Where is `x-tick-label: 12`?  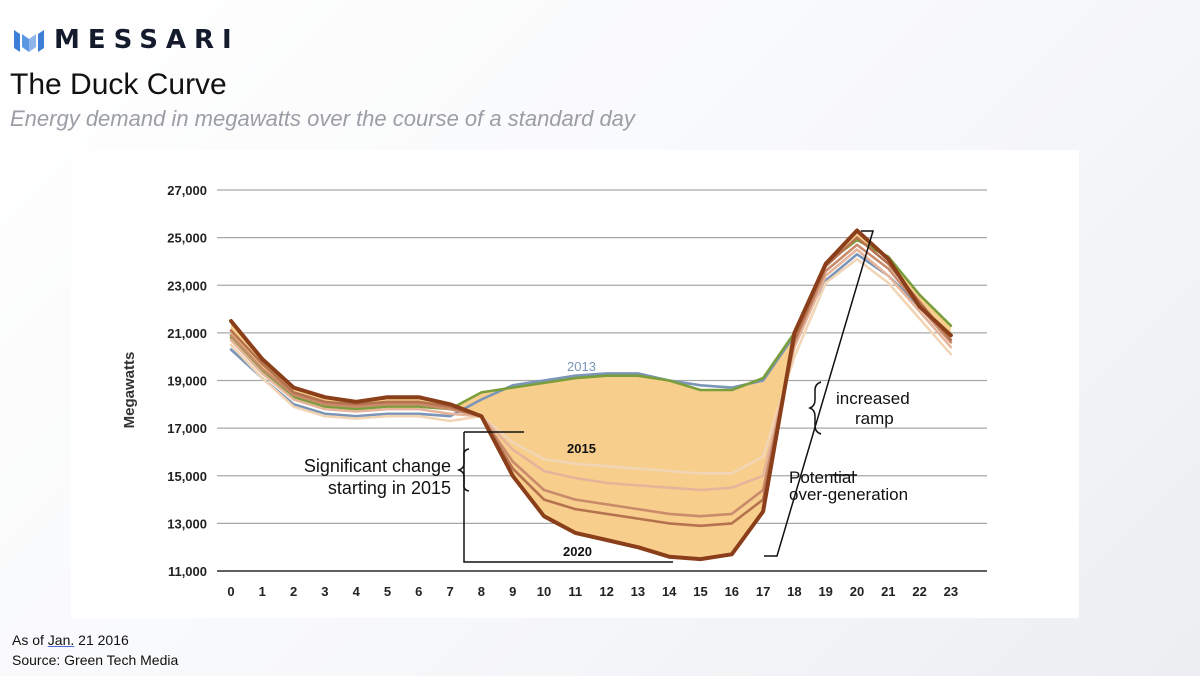
x-tick-label: 12 is located at coordinates (606, 591).